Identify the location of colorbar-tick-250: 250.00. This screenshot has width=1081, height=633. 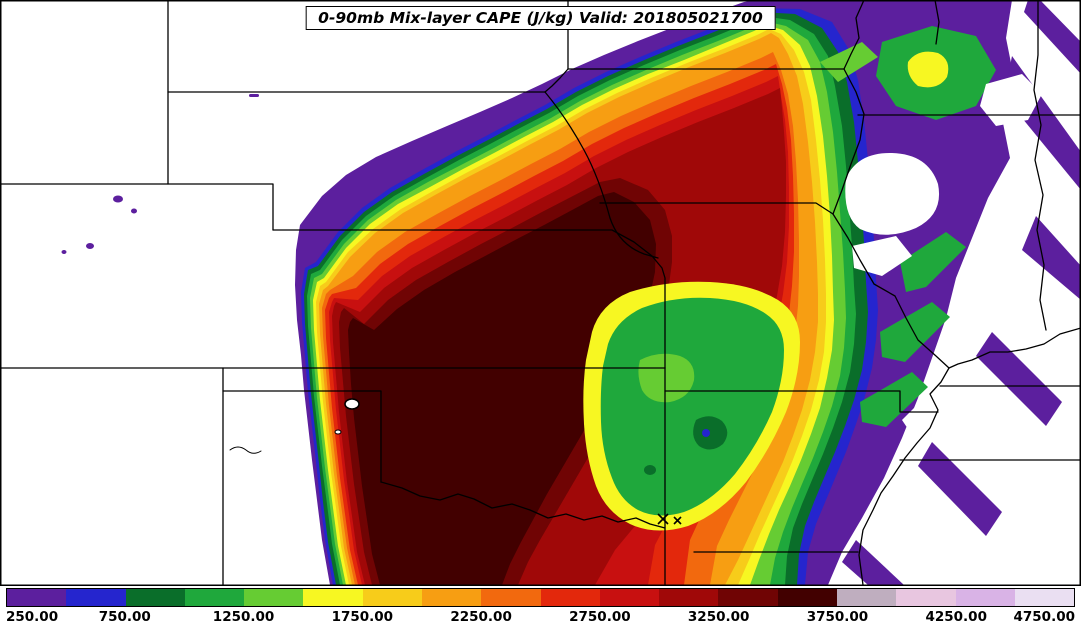
(32, 617).